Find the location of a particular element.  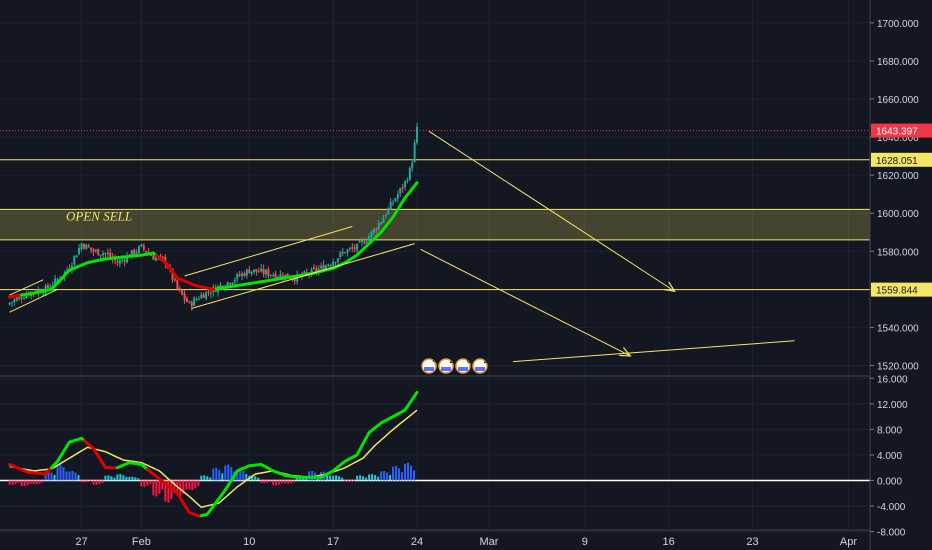

open-sell-zone is located at coordinates (435, 224).